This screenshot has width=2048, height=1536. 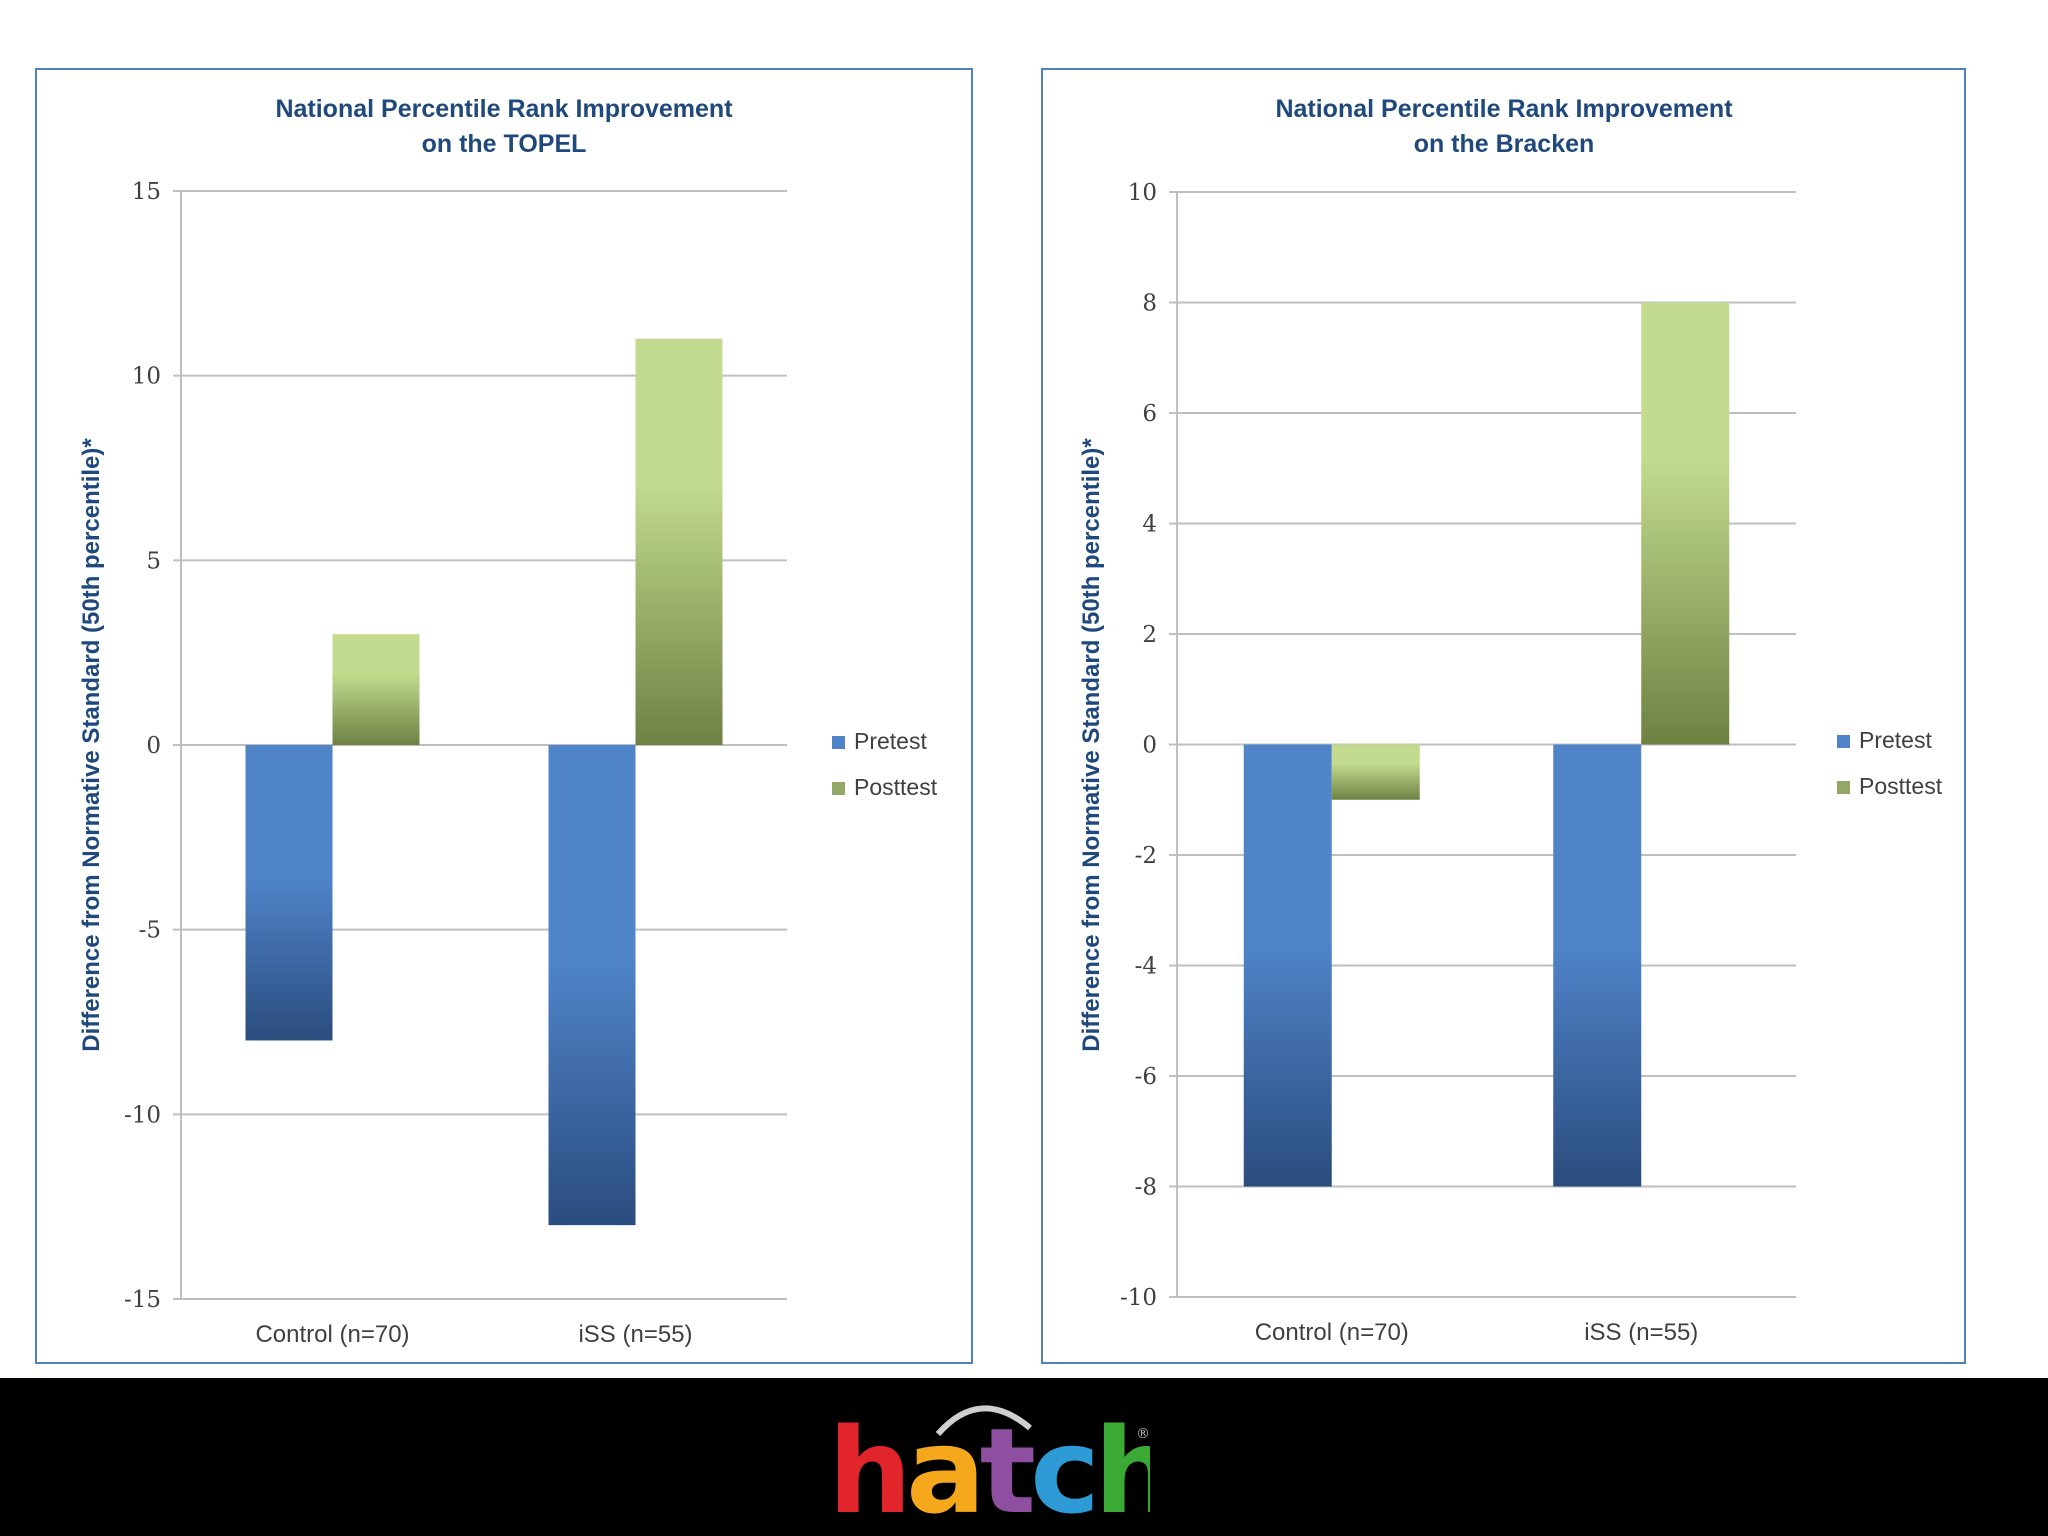 What do you see at coordinates (142, 1300) in the screenshot?
I see `y-tick-label: -15` at bounding box center [142, 1300].